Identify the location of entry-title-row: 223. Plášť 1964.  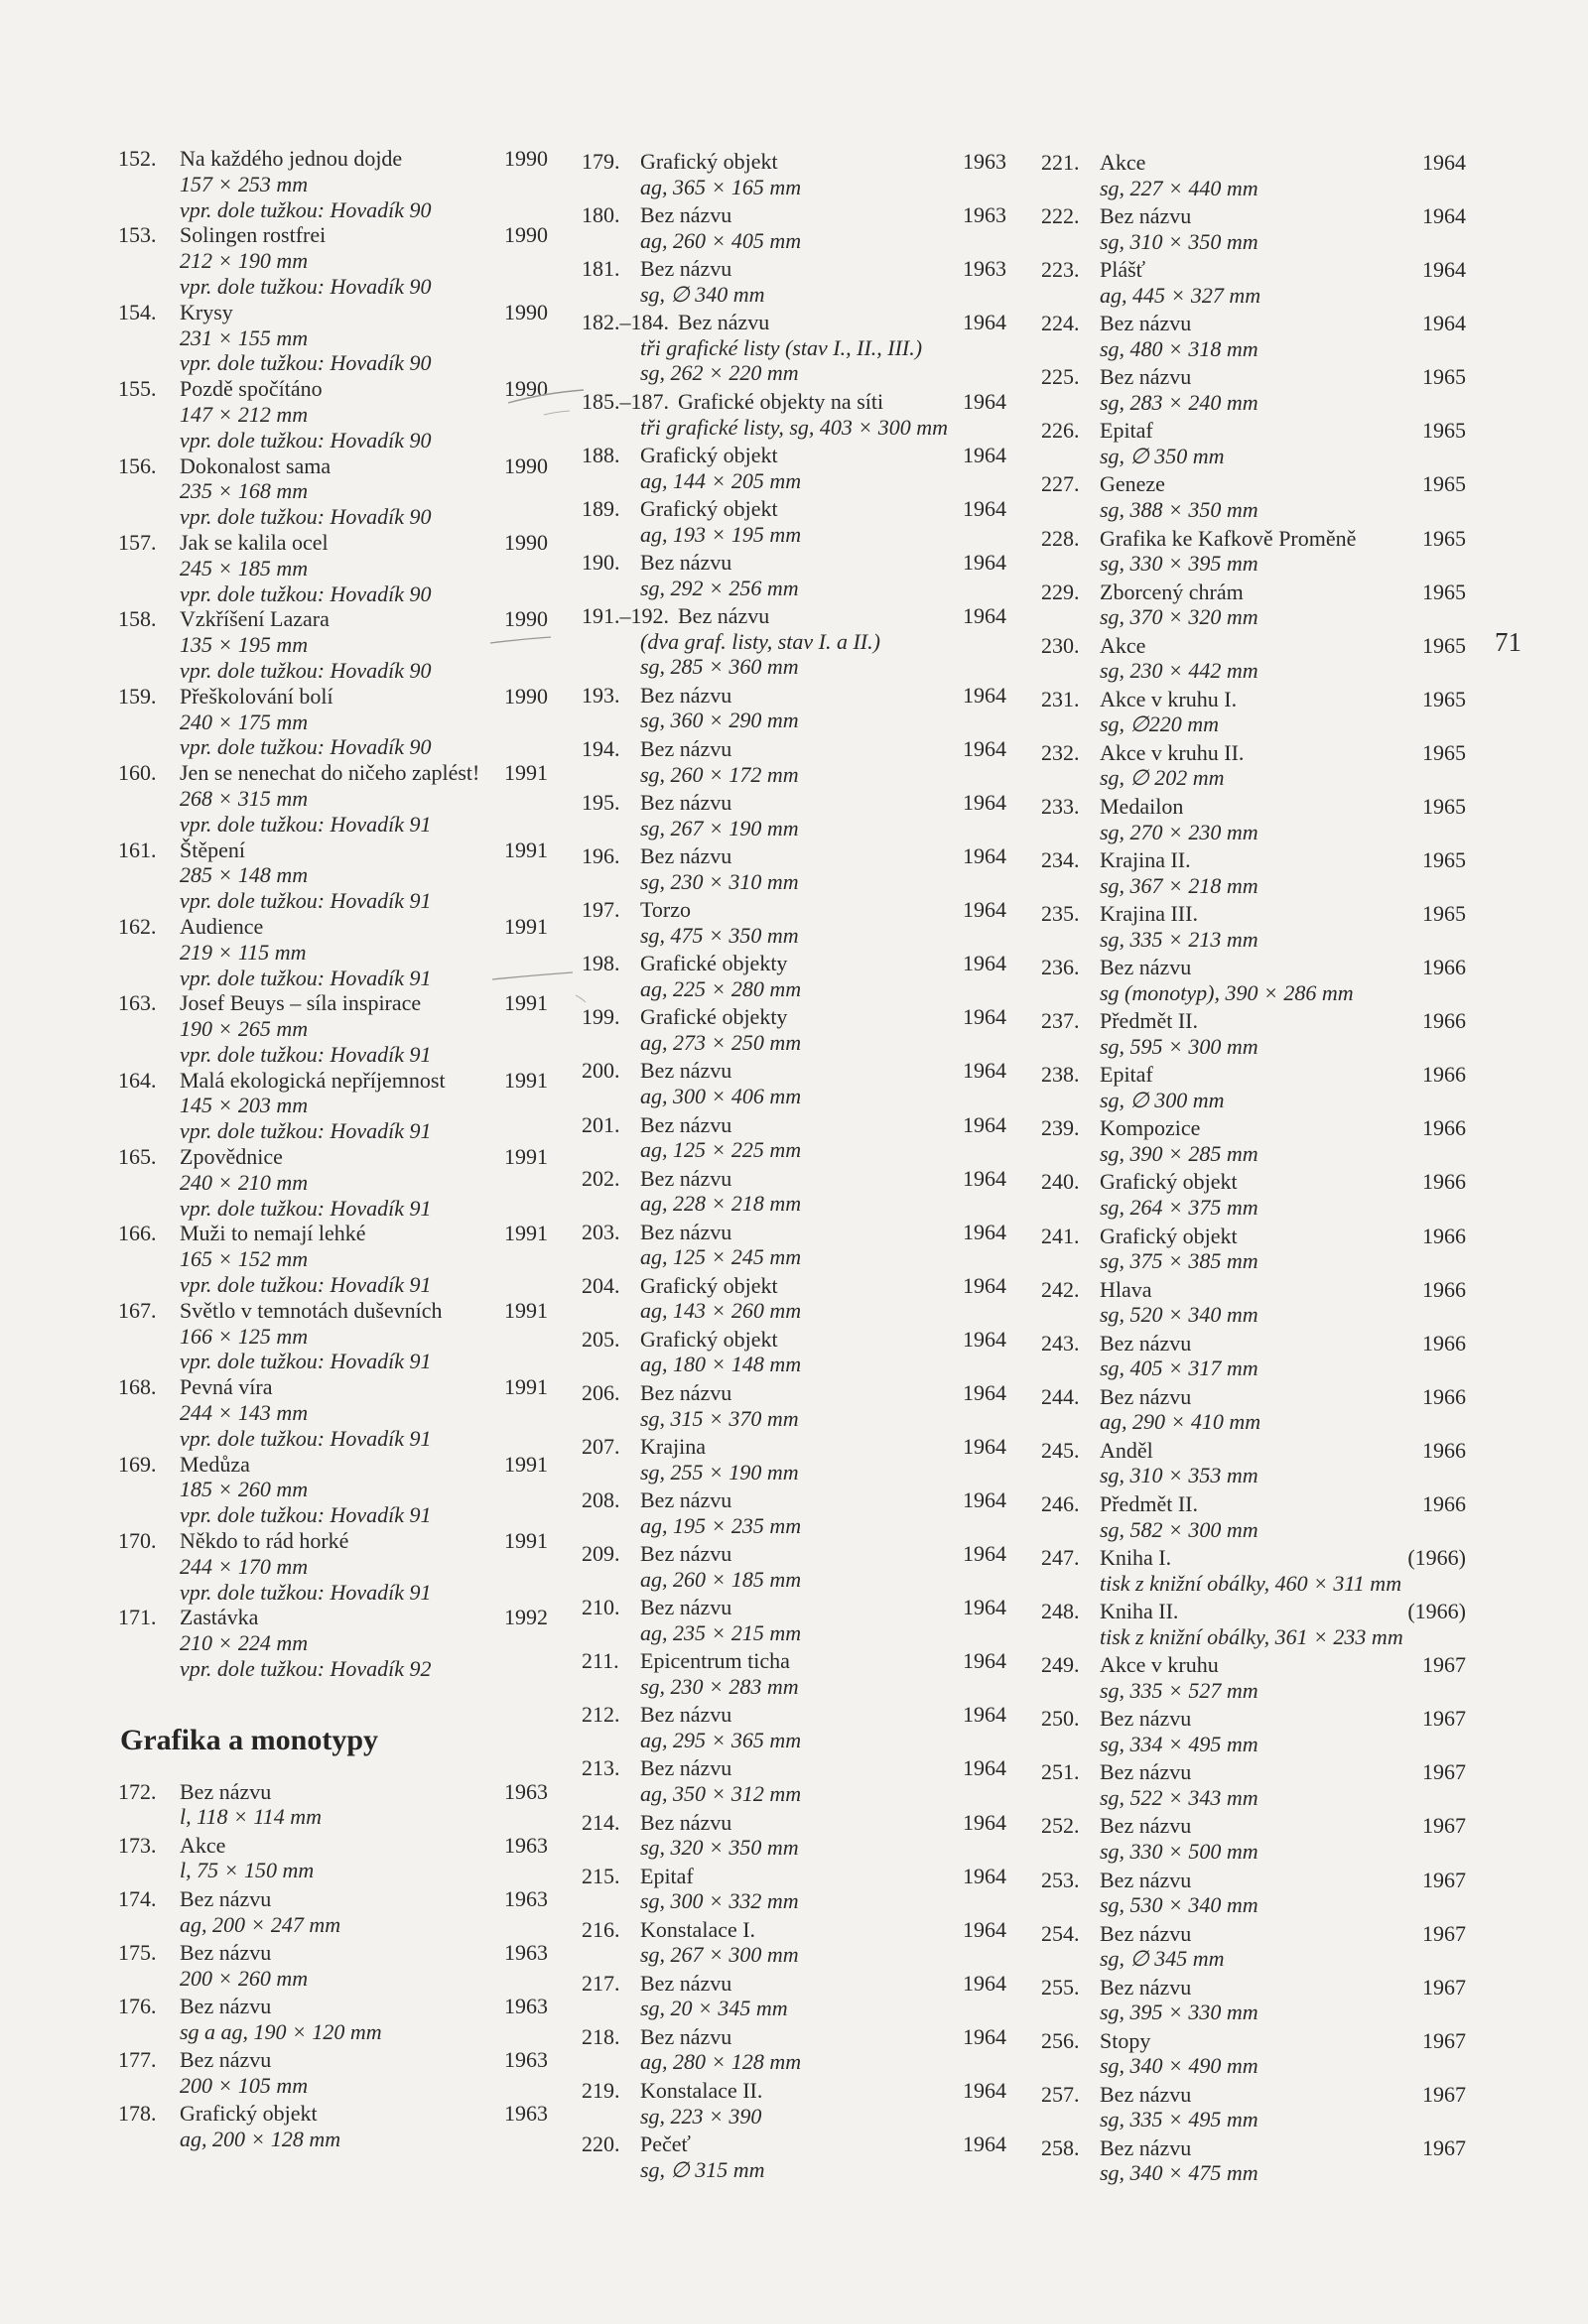
(1254, 270).